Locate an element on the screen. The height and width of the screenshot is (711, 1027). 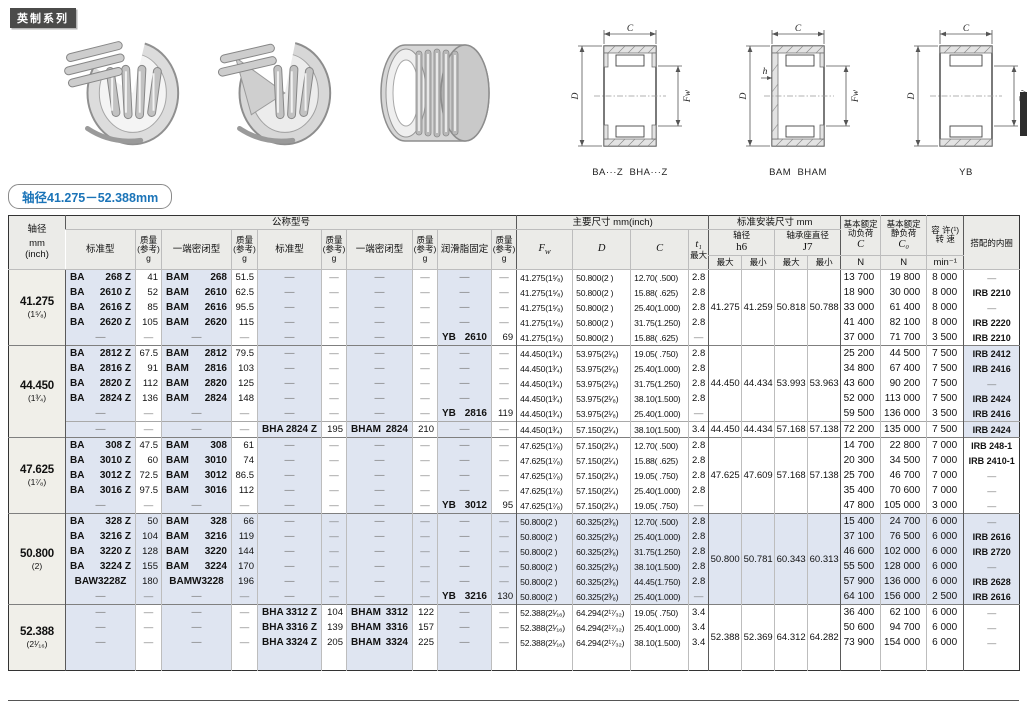
cell-load: 128 000 is located at coordinates (903, 567).